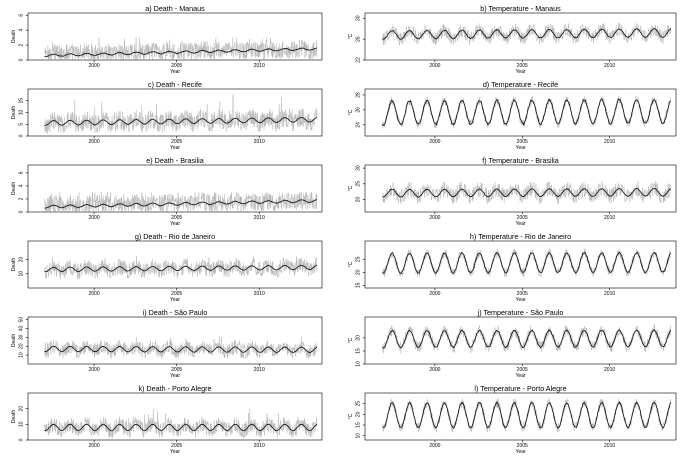  Describe the element at coordinates (358, 95) in the screenshot. I see `y-tick-label: 28` at that location.